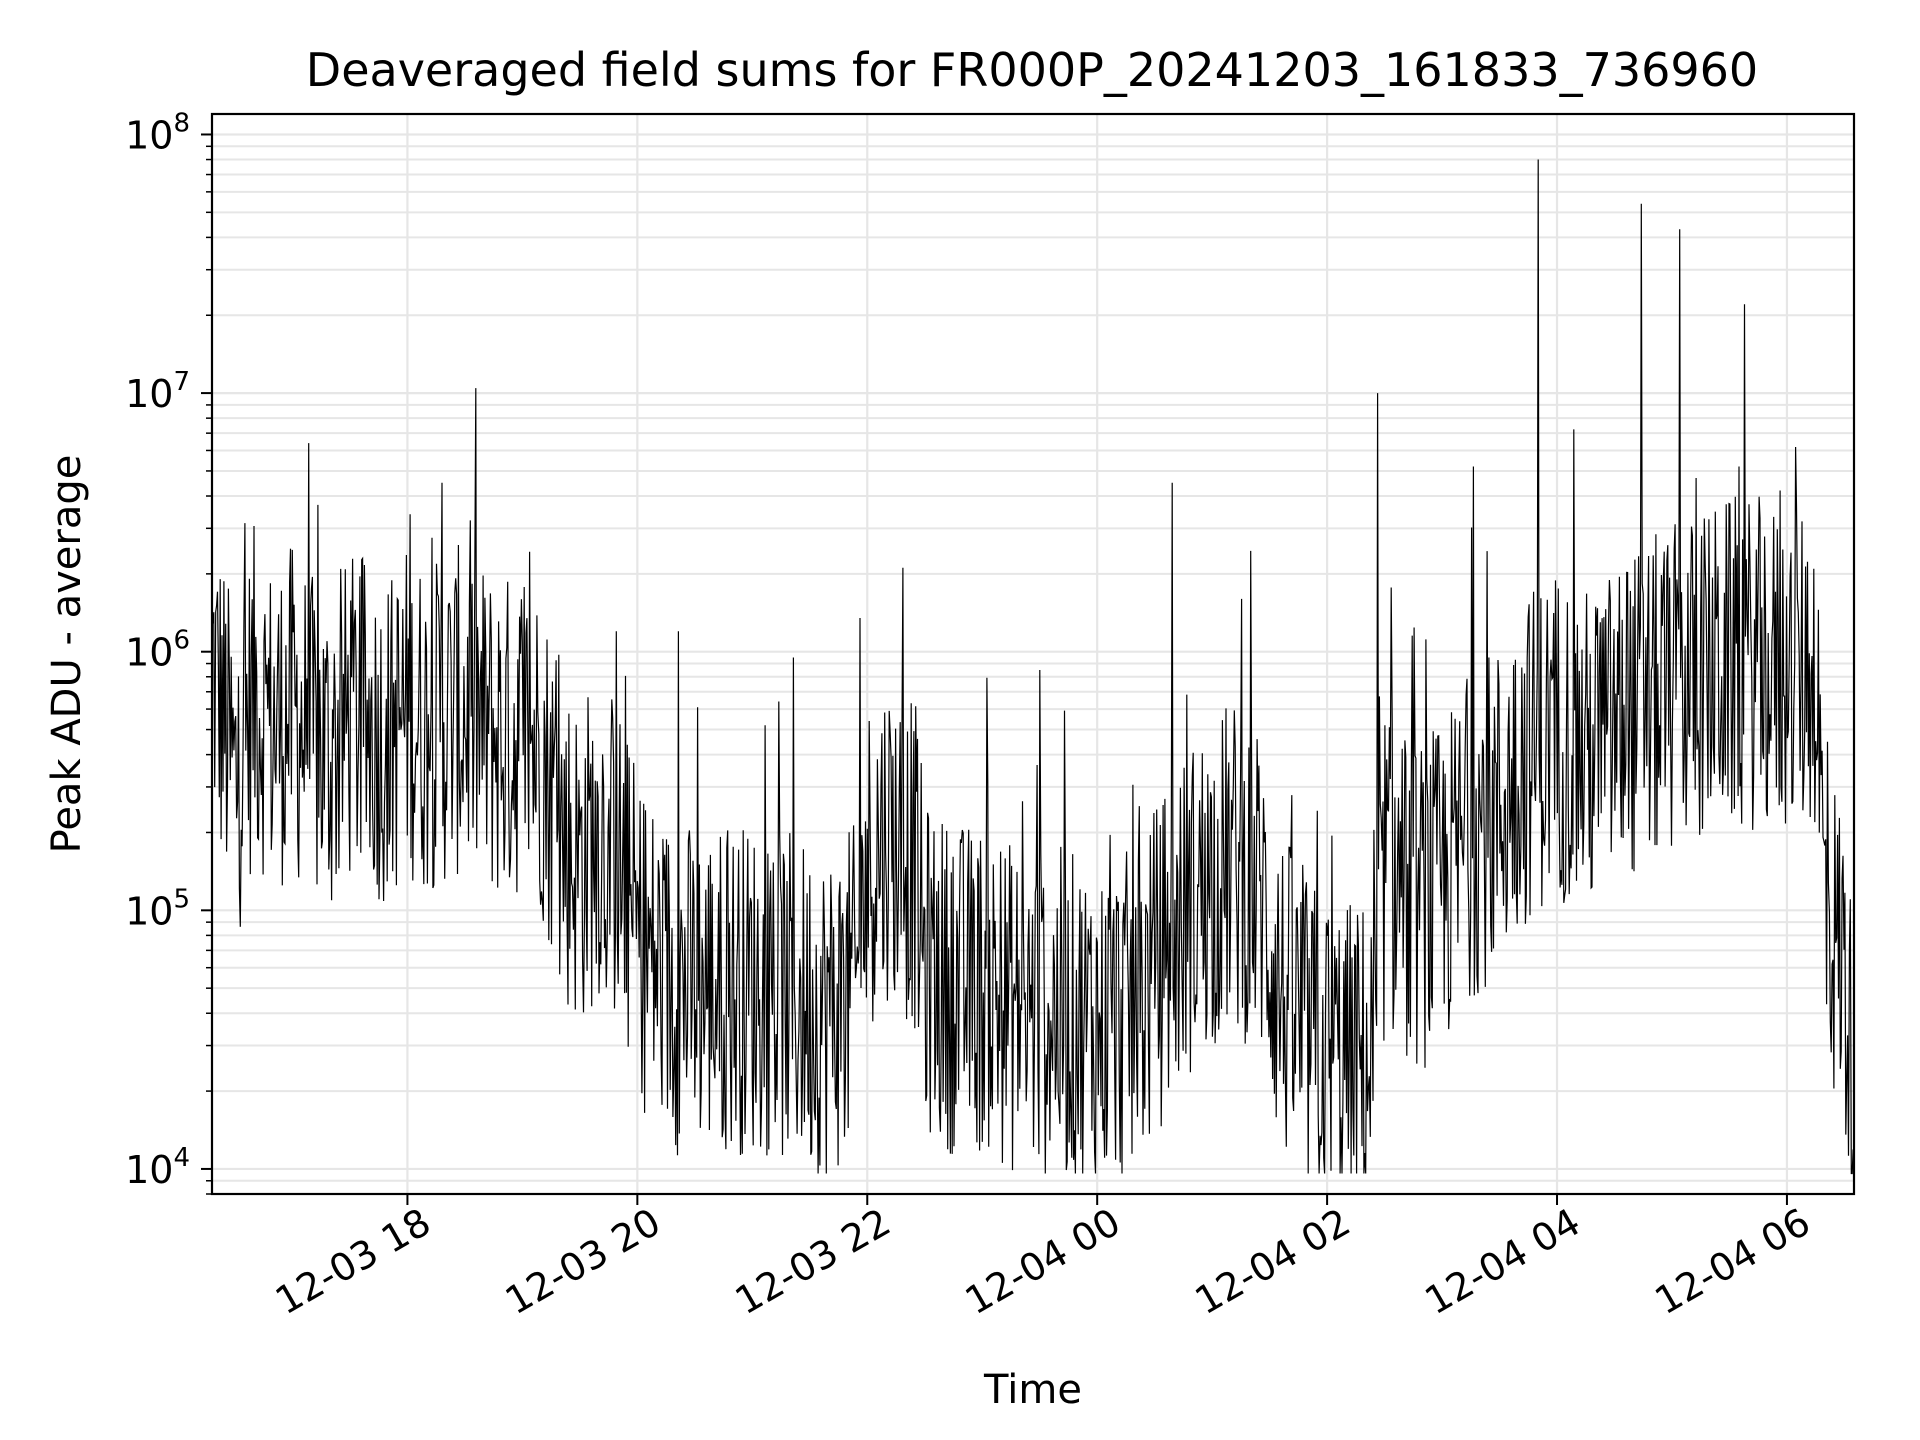 The height and width of the screenshot is (1440, 1920). Describe the element at coordinates (157, 391) in the screenshot. I see `y-tick-label: 107` at that location.